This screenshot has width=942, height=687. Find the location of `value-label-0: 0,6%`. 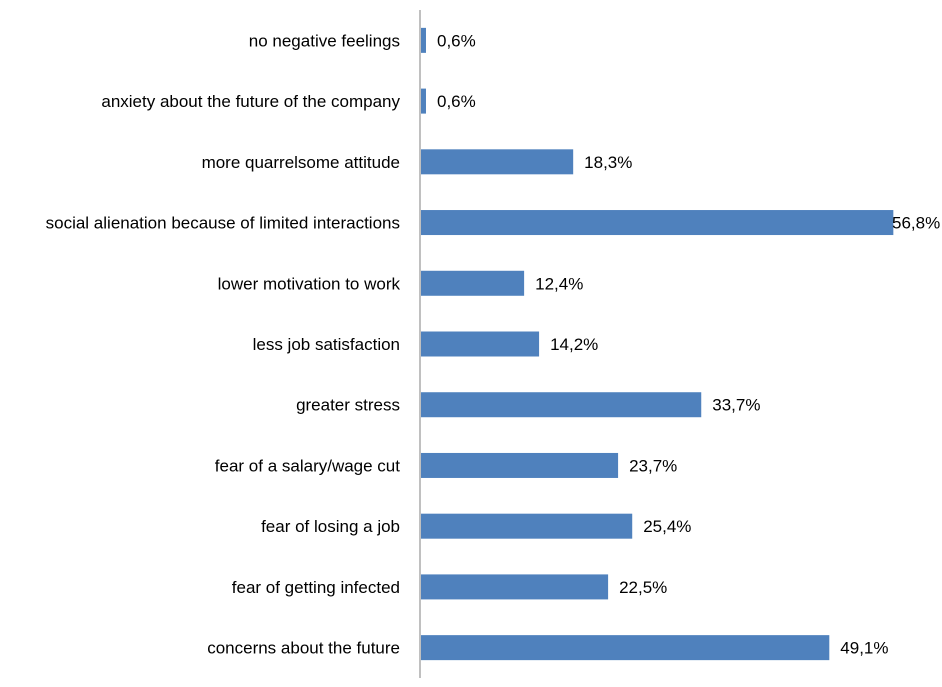

value-label-0: 0,6% is located at coordinates (456, 40).